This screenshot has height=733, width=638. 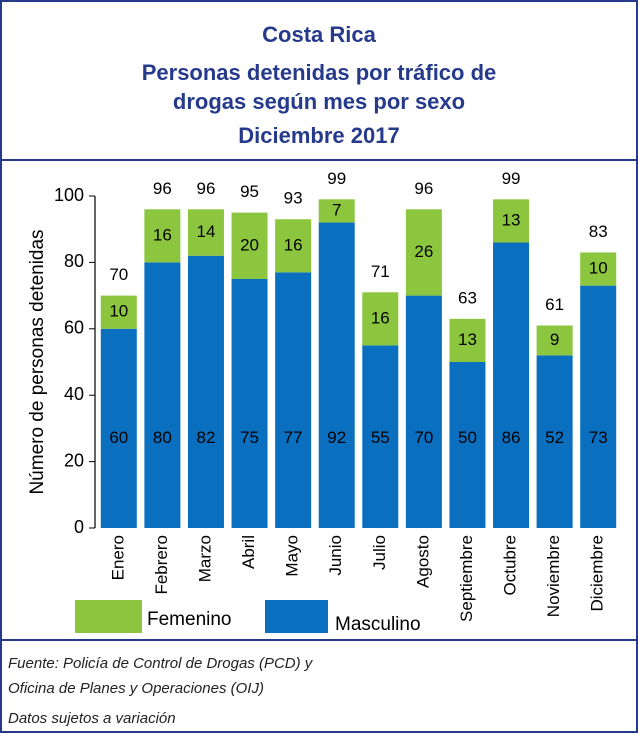 What do you see at coordinates (598, 437) in the screenshot?
I see `data-label: 73` at bounding box center [598, 437].